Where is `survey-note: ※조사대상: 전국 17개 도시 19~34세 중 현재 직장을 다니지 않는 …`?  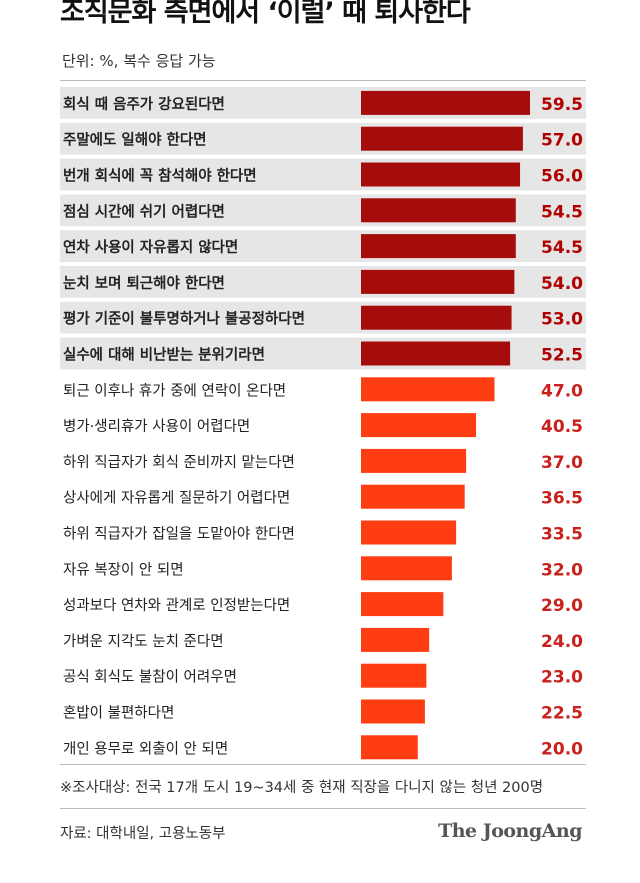
survey-note: ※조사대상: 전국 17개 도시 19~34세 중 현재 직장을 다니지 않는 … is located at coordinates (302, 788).